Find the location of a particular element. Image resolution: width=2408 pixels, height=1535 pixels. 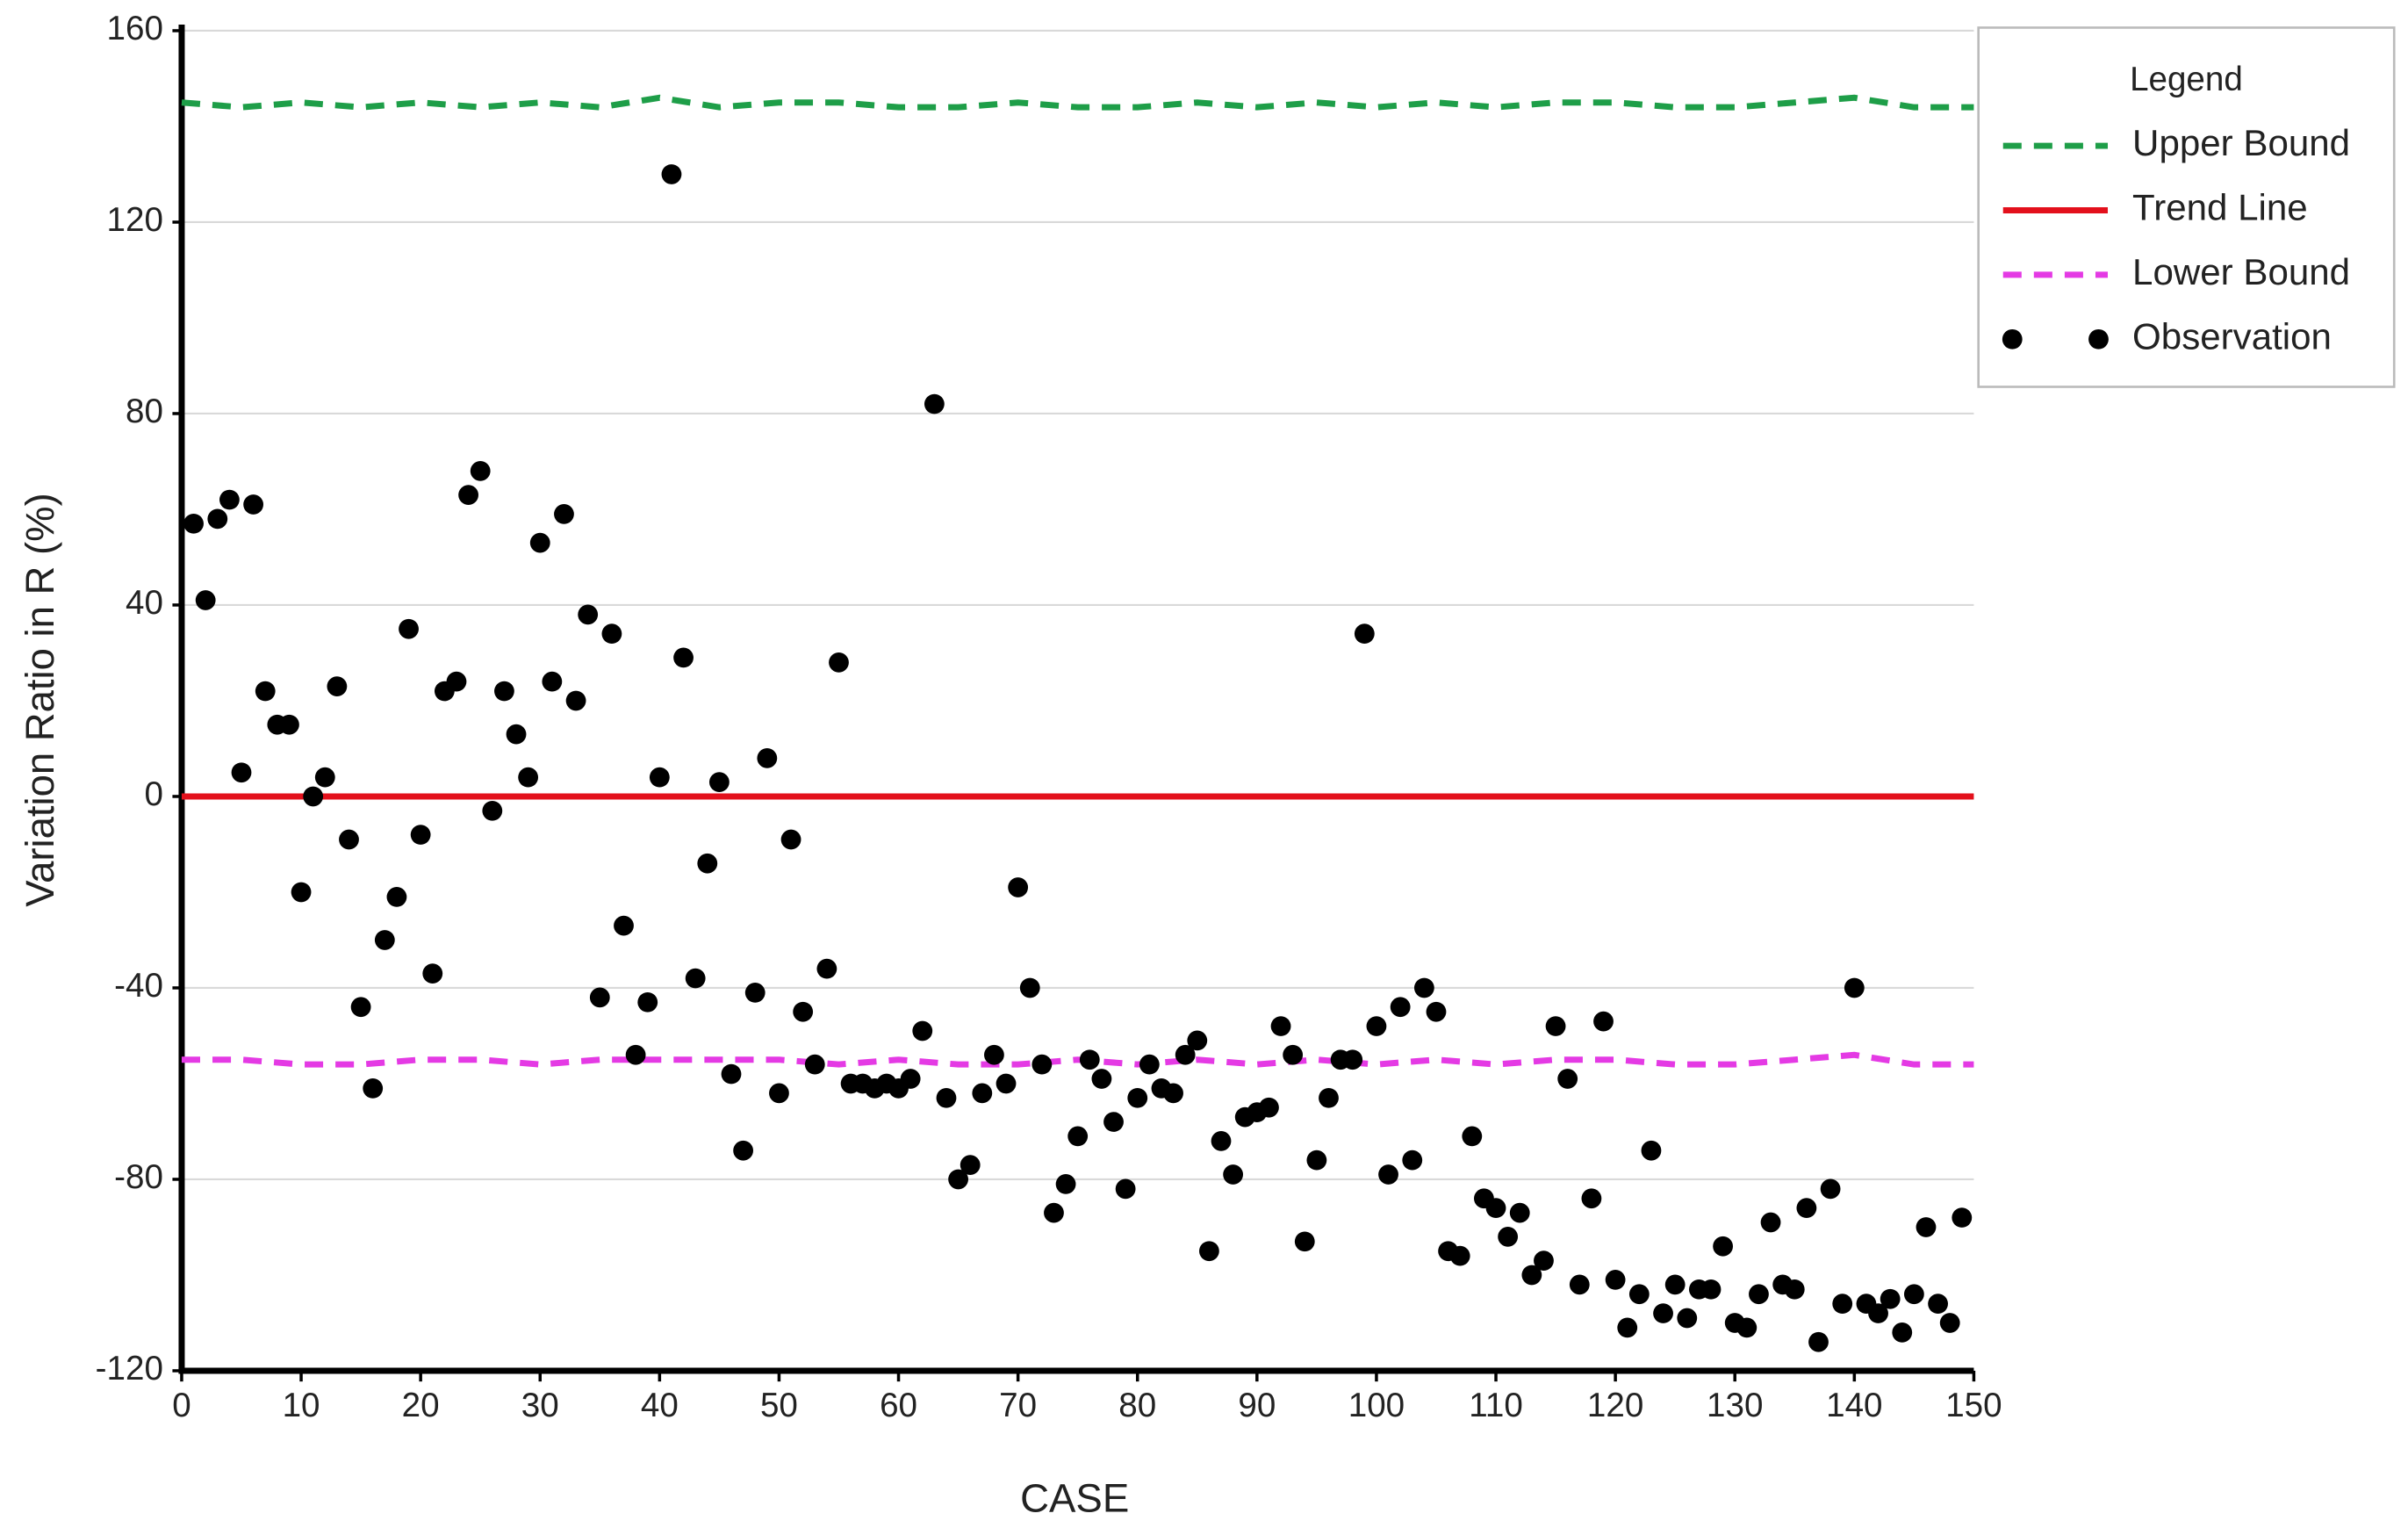

y-tick-label: 160 is located at coordinates (135, 28).